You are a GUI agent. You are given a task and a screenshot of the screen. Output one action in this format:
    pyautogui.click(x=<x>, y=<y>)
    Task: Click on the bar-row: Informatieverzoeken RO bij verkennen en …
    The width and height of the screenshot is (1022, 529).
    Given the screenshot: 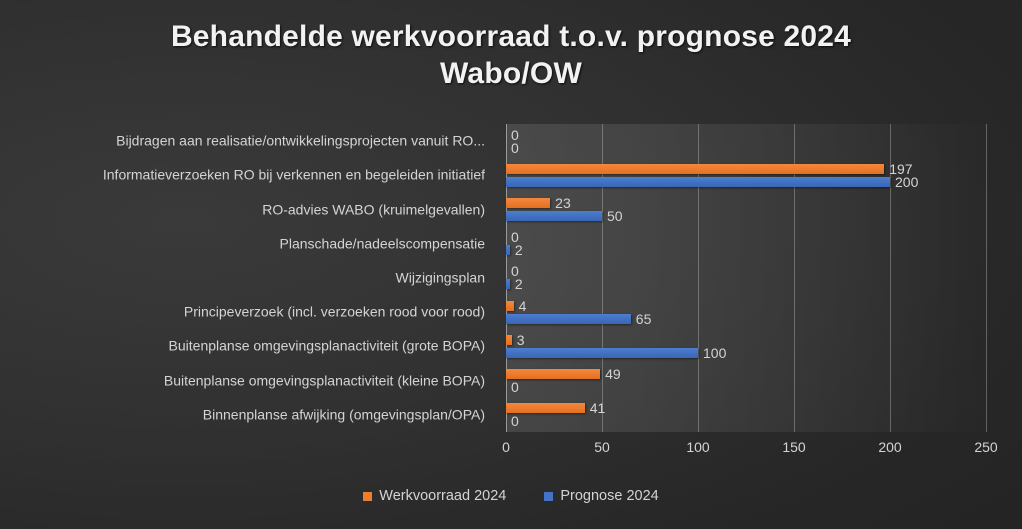 What is the action you would take?
    pyautogui.click(x=511, y=175)
    